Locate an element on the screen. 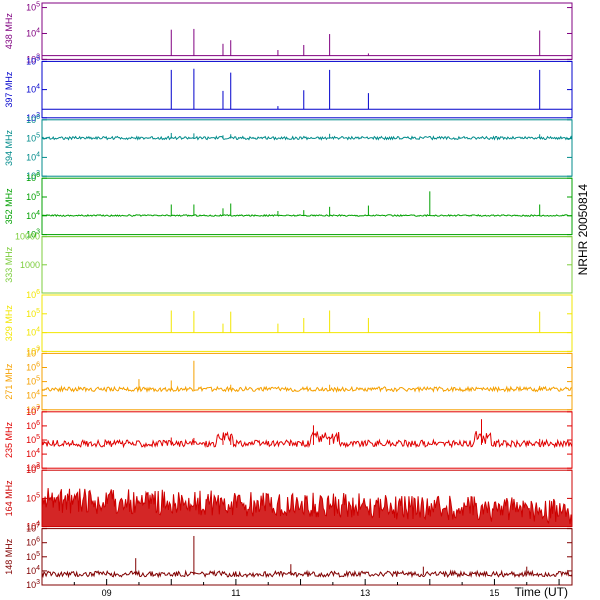 The width and height of the screenshot is (600, 600). panel-label: 333 MHz is located at coordinates (9, 264).